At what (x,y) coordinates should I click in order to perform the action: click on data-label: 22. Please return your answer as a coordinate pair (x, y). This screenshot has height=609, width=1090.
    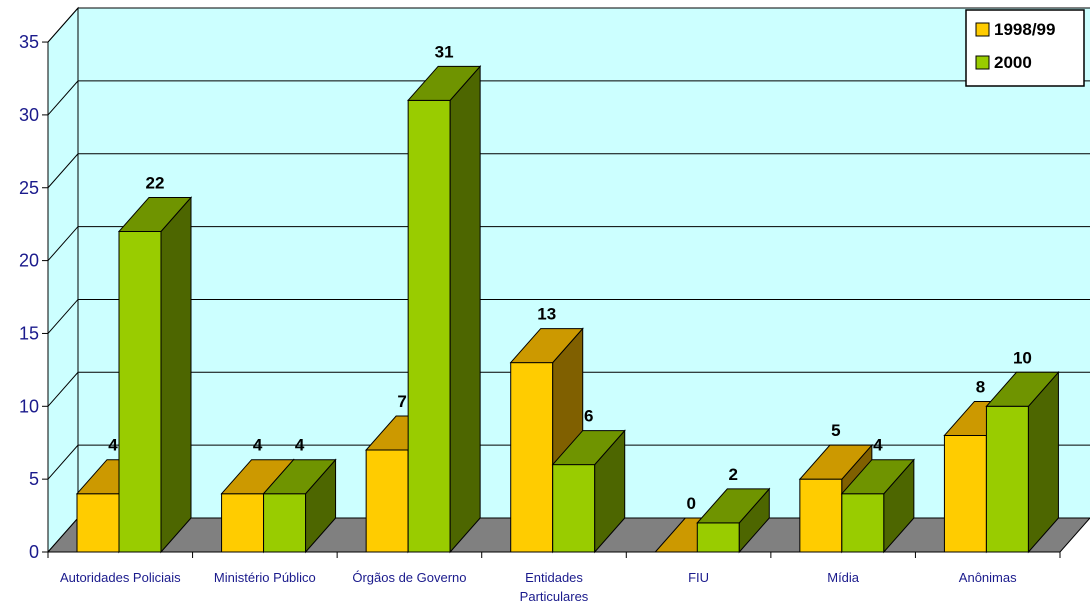
    Looking at the image, I should click on (155, 182).